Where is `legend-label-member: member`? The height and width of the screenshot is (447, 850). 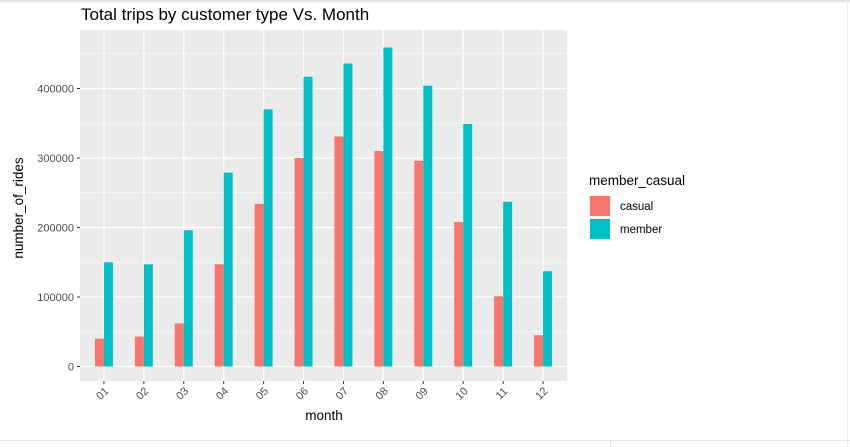
legend-label-member: member is located at coordinates (641, 230).